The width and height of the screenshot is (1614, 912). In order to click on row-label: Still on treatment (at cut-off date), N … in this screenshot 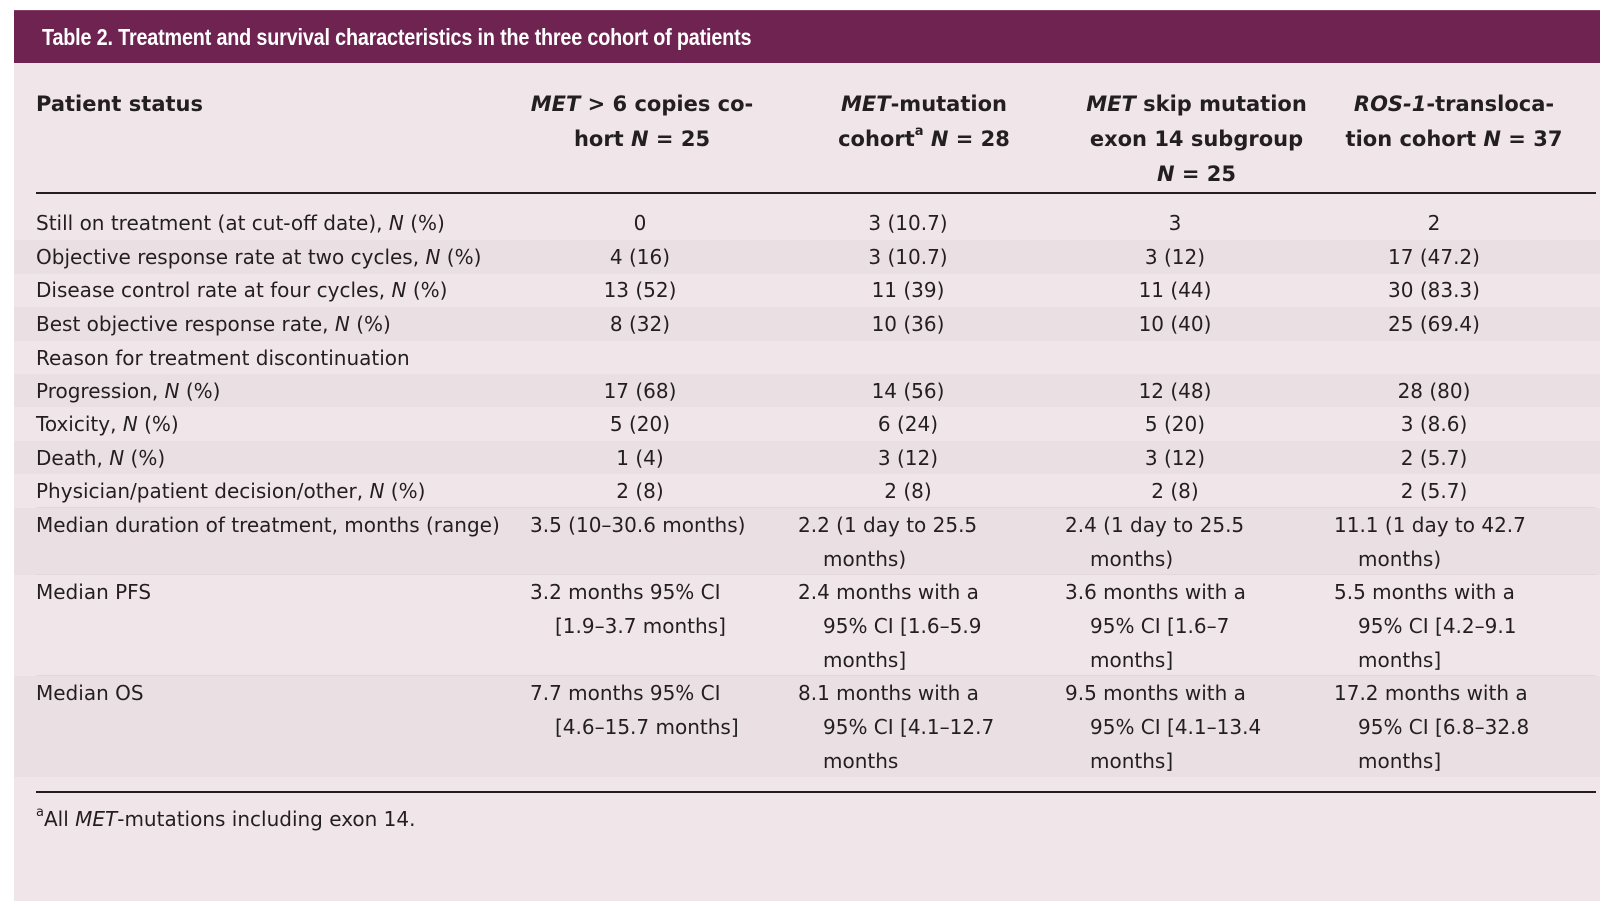, I will do `click(240, 223)`.